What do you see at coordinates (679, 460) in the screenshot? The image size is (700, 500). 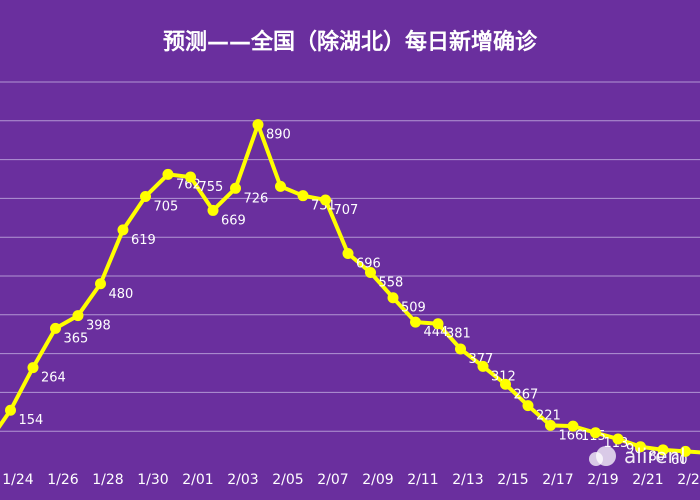 I see `data-label: 60` at bounding box center [679, 460].